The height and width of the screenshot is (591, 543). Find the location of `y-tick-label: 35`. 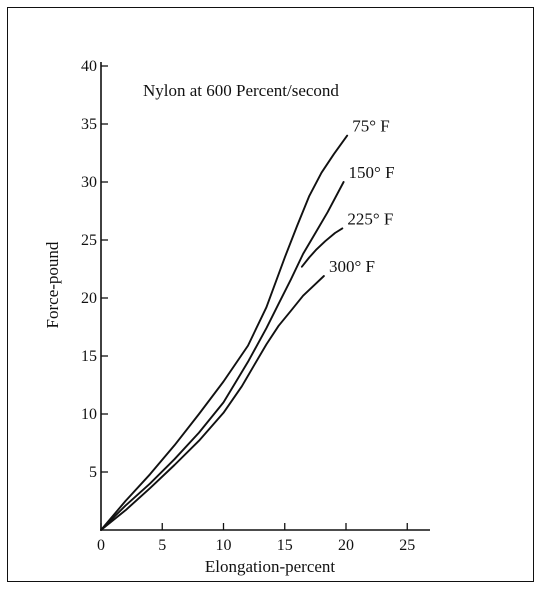

y-tick-label: 35 is located at coordinates (89, 124).